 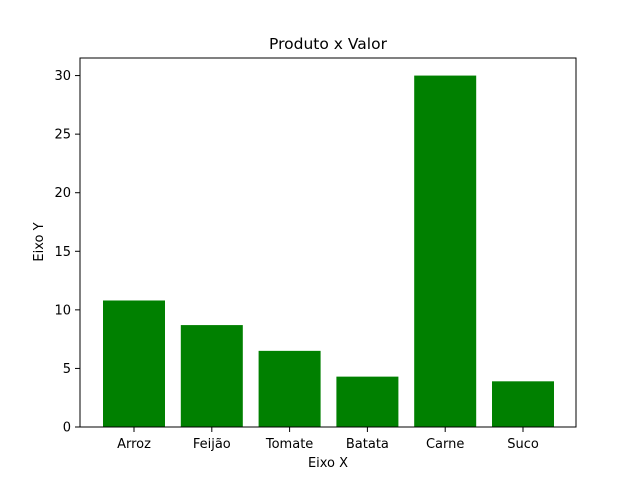 What do you see at coordinates (62, 252) in the screenshot?
I see `y-tick-label-3: 15` at bounding box center [62, 252].